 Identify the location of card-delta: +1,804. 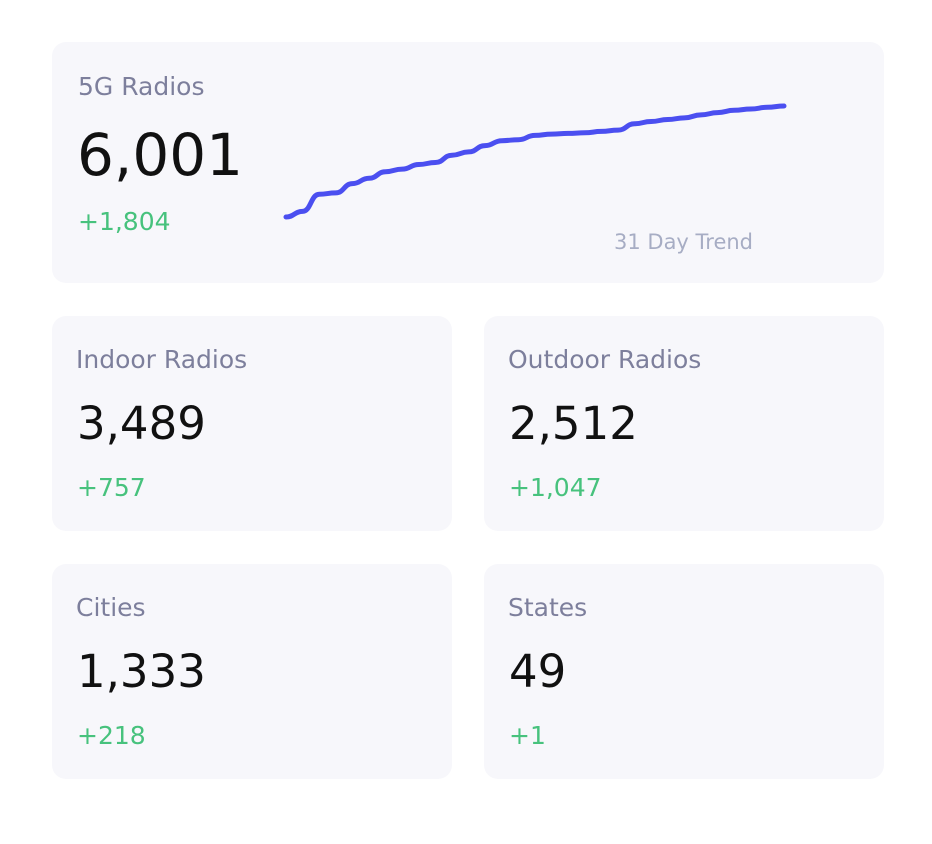
(124, 221).